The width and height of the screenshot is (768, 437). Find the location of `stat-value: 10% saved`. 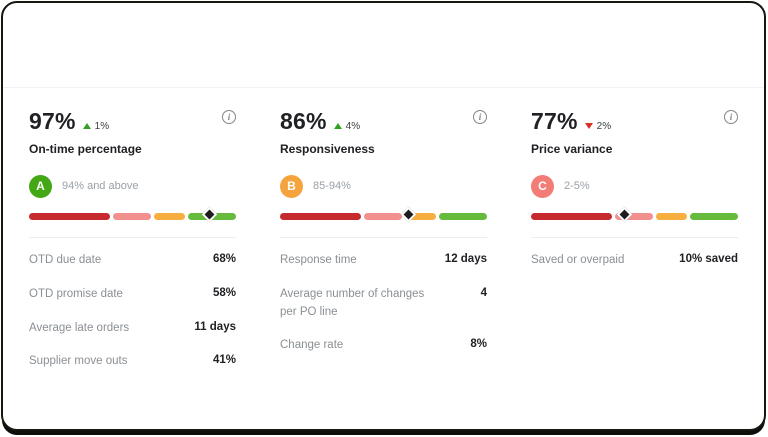

stat-value: 10% saved is located at coordinates (708, 259).